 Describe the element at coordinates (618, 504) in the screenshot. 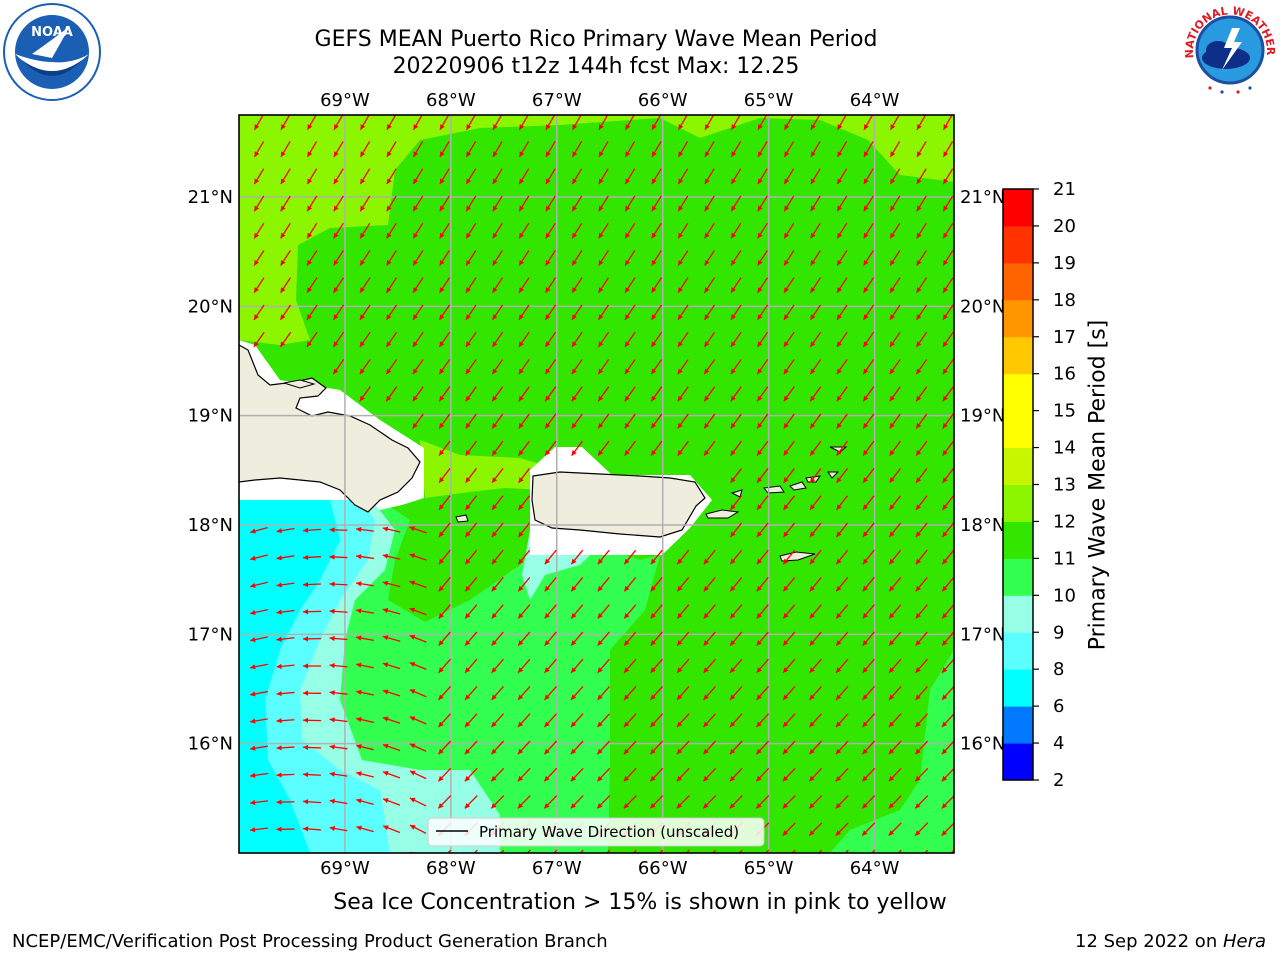

I see `land-puerto-rico` at that location.